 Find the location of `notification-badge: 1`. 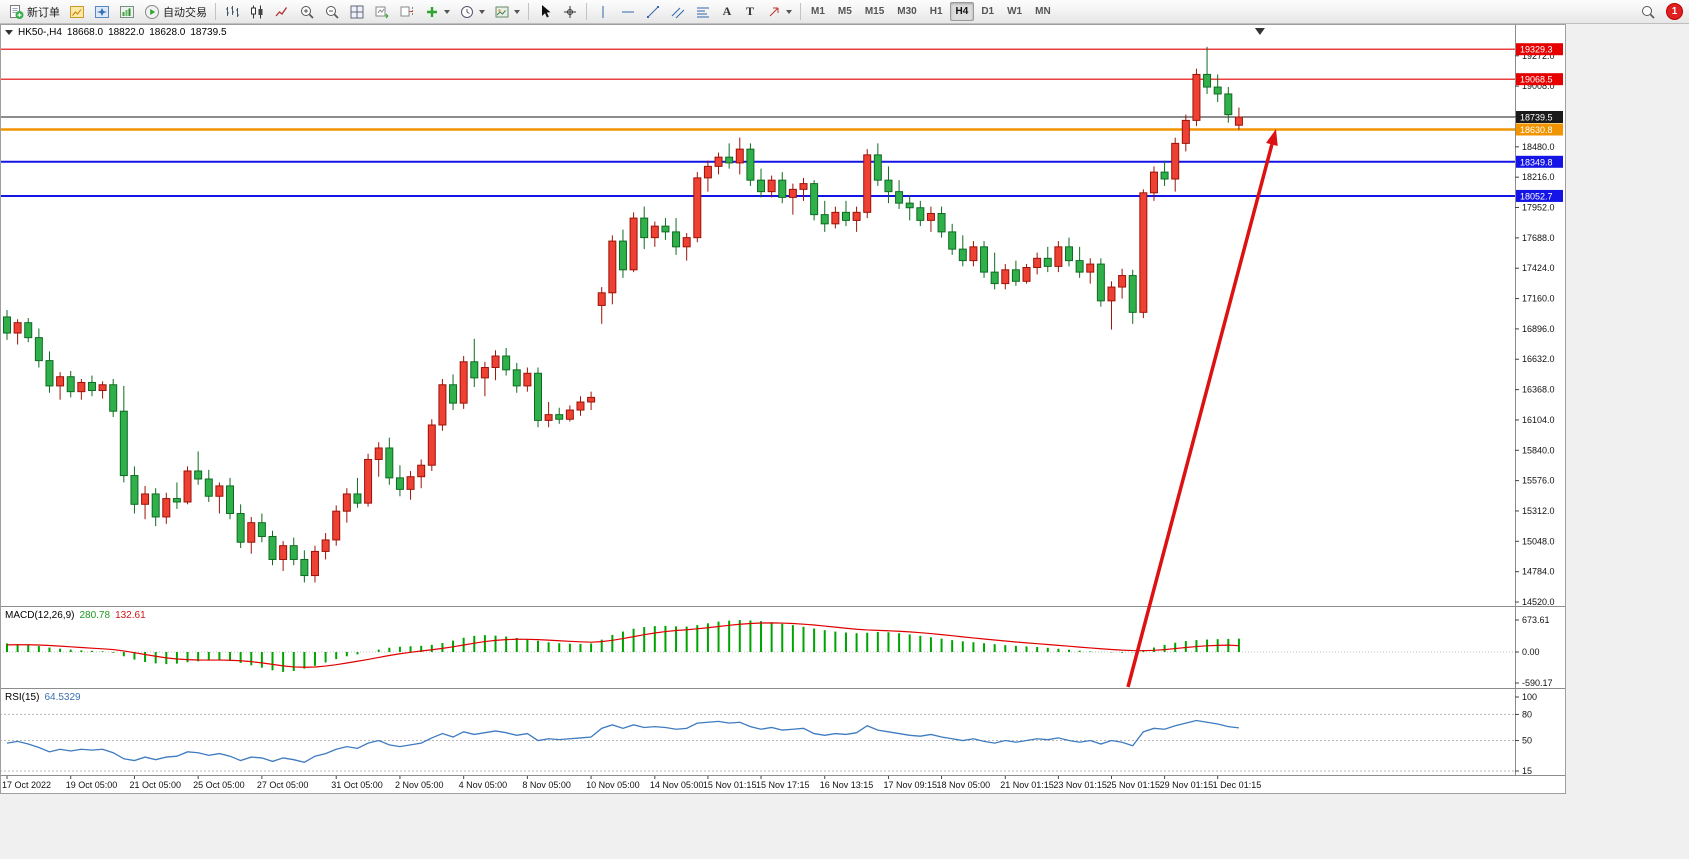

notification-badge: 1 is located at coordinates (1674, 11).